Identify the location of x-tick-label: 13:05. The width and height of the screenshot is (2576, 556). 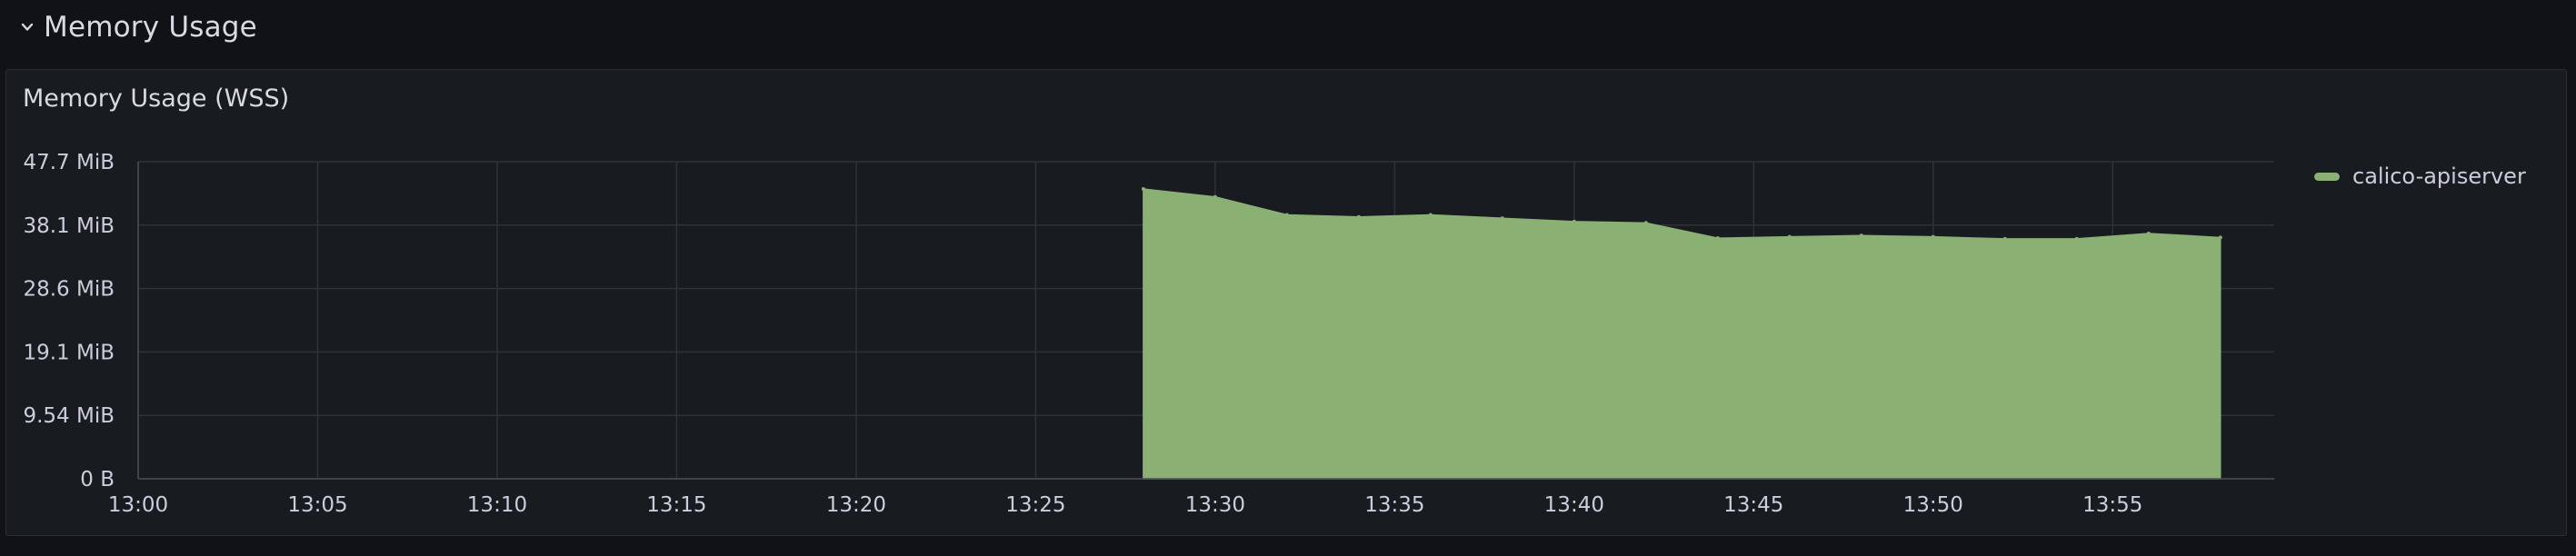
(317, 505).